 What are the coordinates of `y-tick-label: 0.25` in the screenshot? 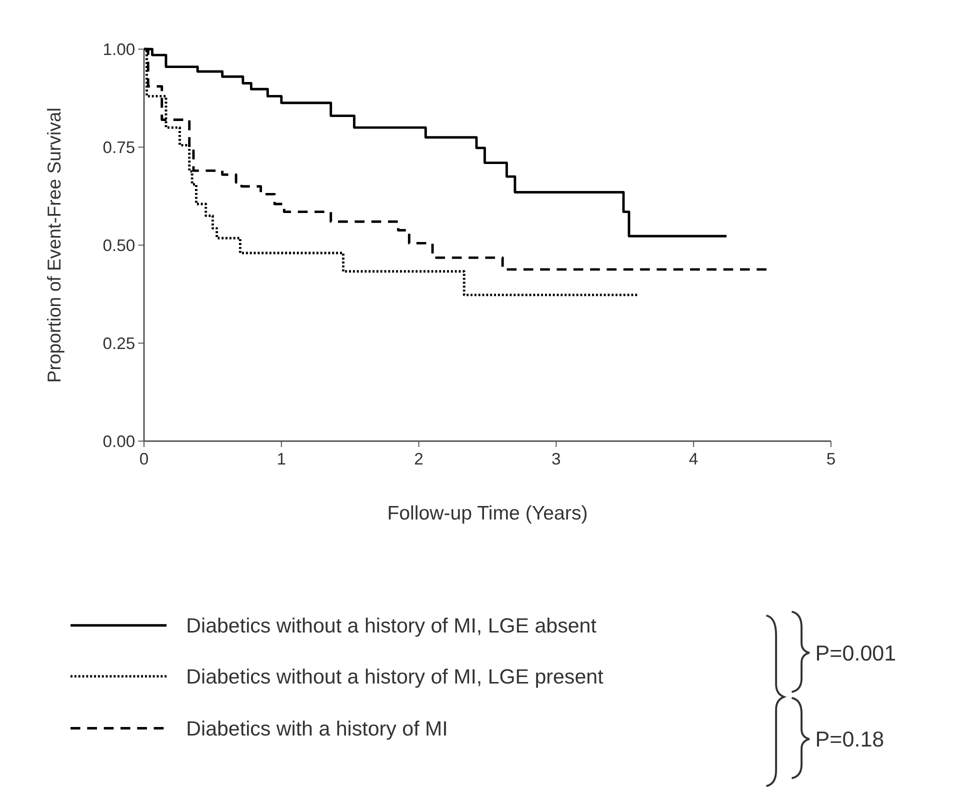 It's located at (119, 343).